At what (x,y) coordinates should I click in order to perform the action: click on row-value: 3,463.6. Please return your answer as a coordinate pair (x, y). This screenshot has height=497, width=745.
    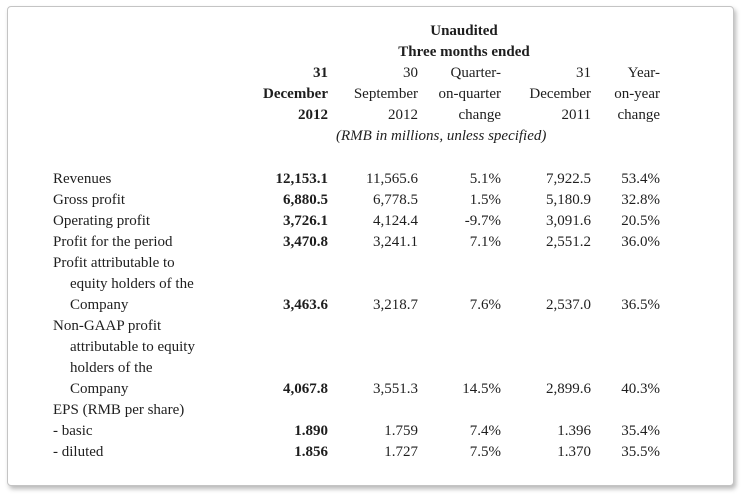
    Looking at the image, I should click on (305, 305).